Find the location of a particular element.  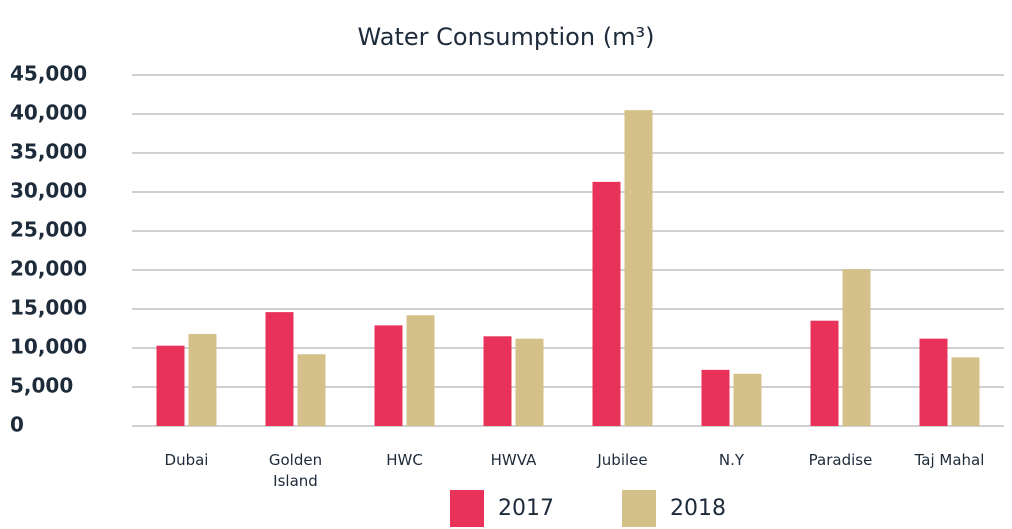

y-tick-label: 30,000 is located at coordinates (48, 191).